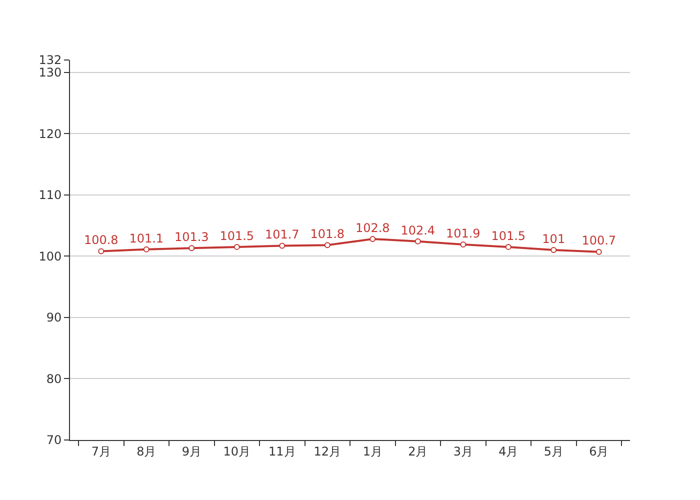 The image size is (700, 500). I want to click on y-tick-label: 100, so click(50, 256).